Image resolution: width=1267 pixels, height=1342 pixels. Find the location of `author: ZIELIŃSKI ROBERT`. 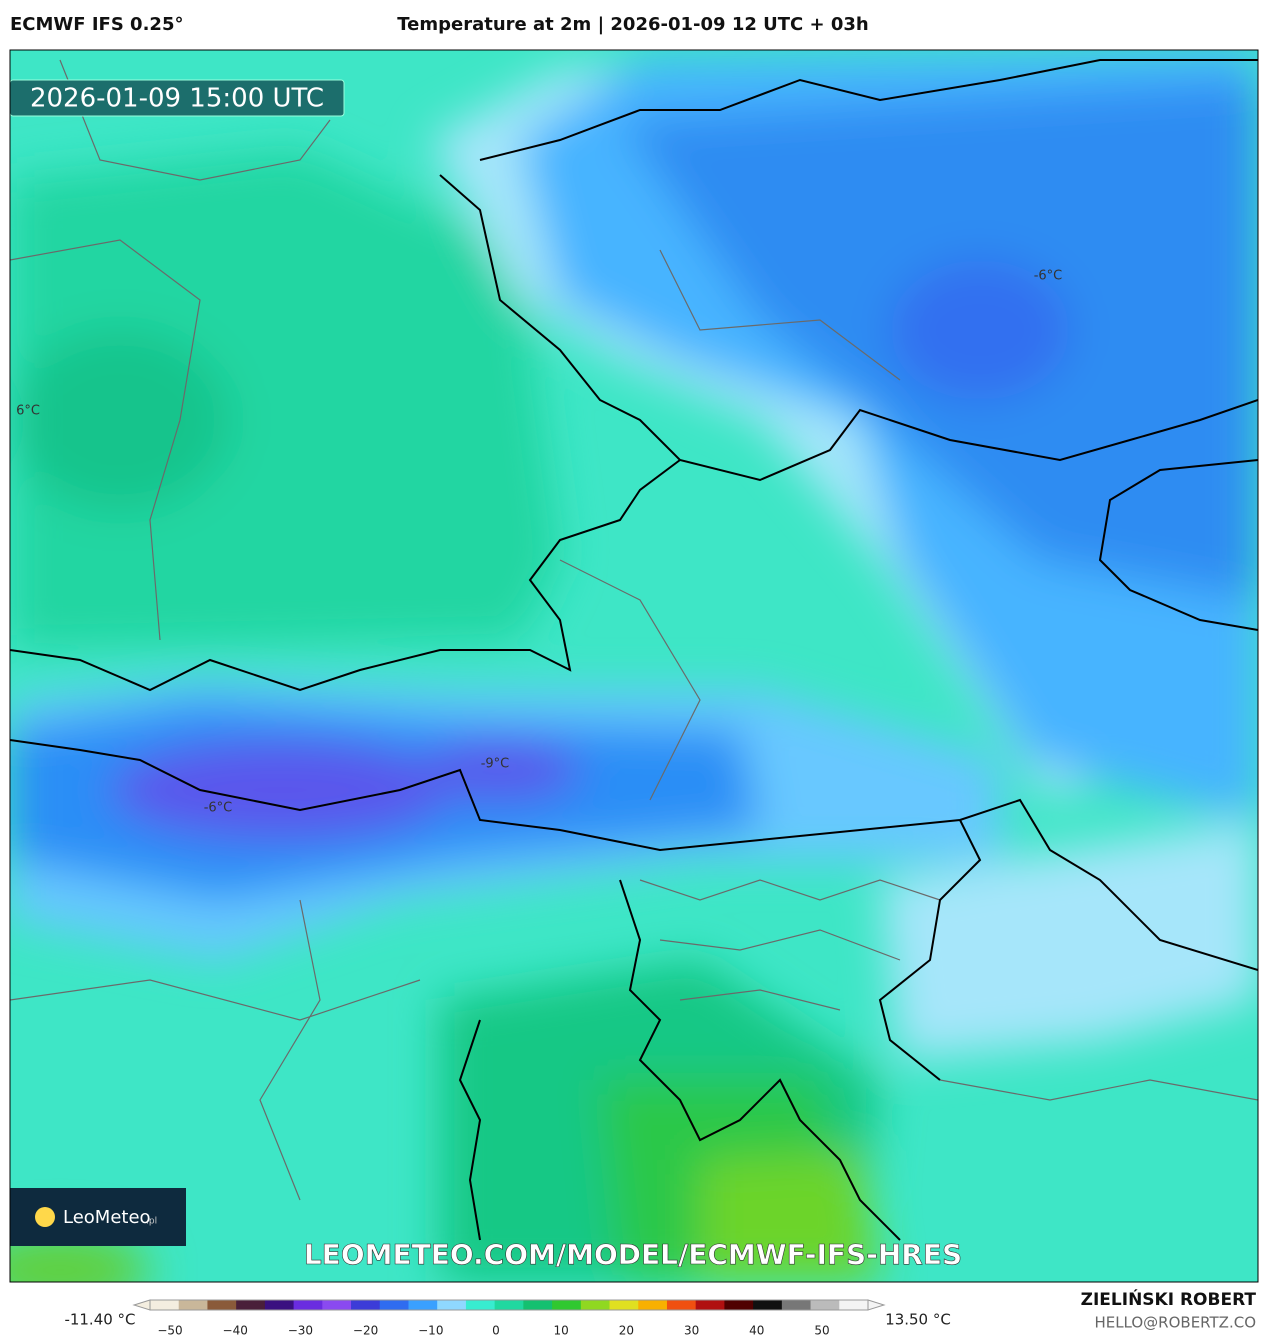

author: ZIELIŃSKI ROBERT is located at coordinates (1169, 1299).